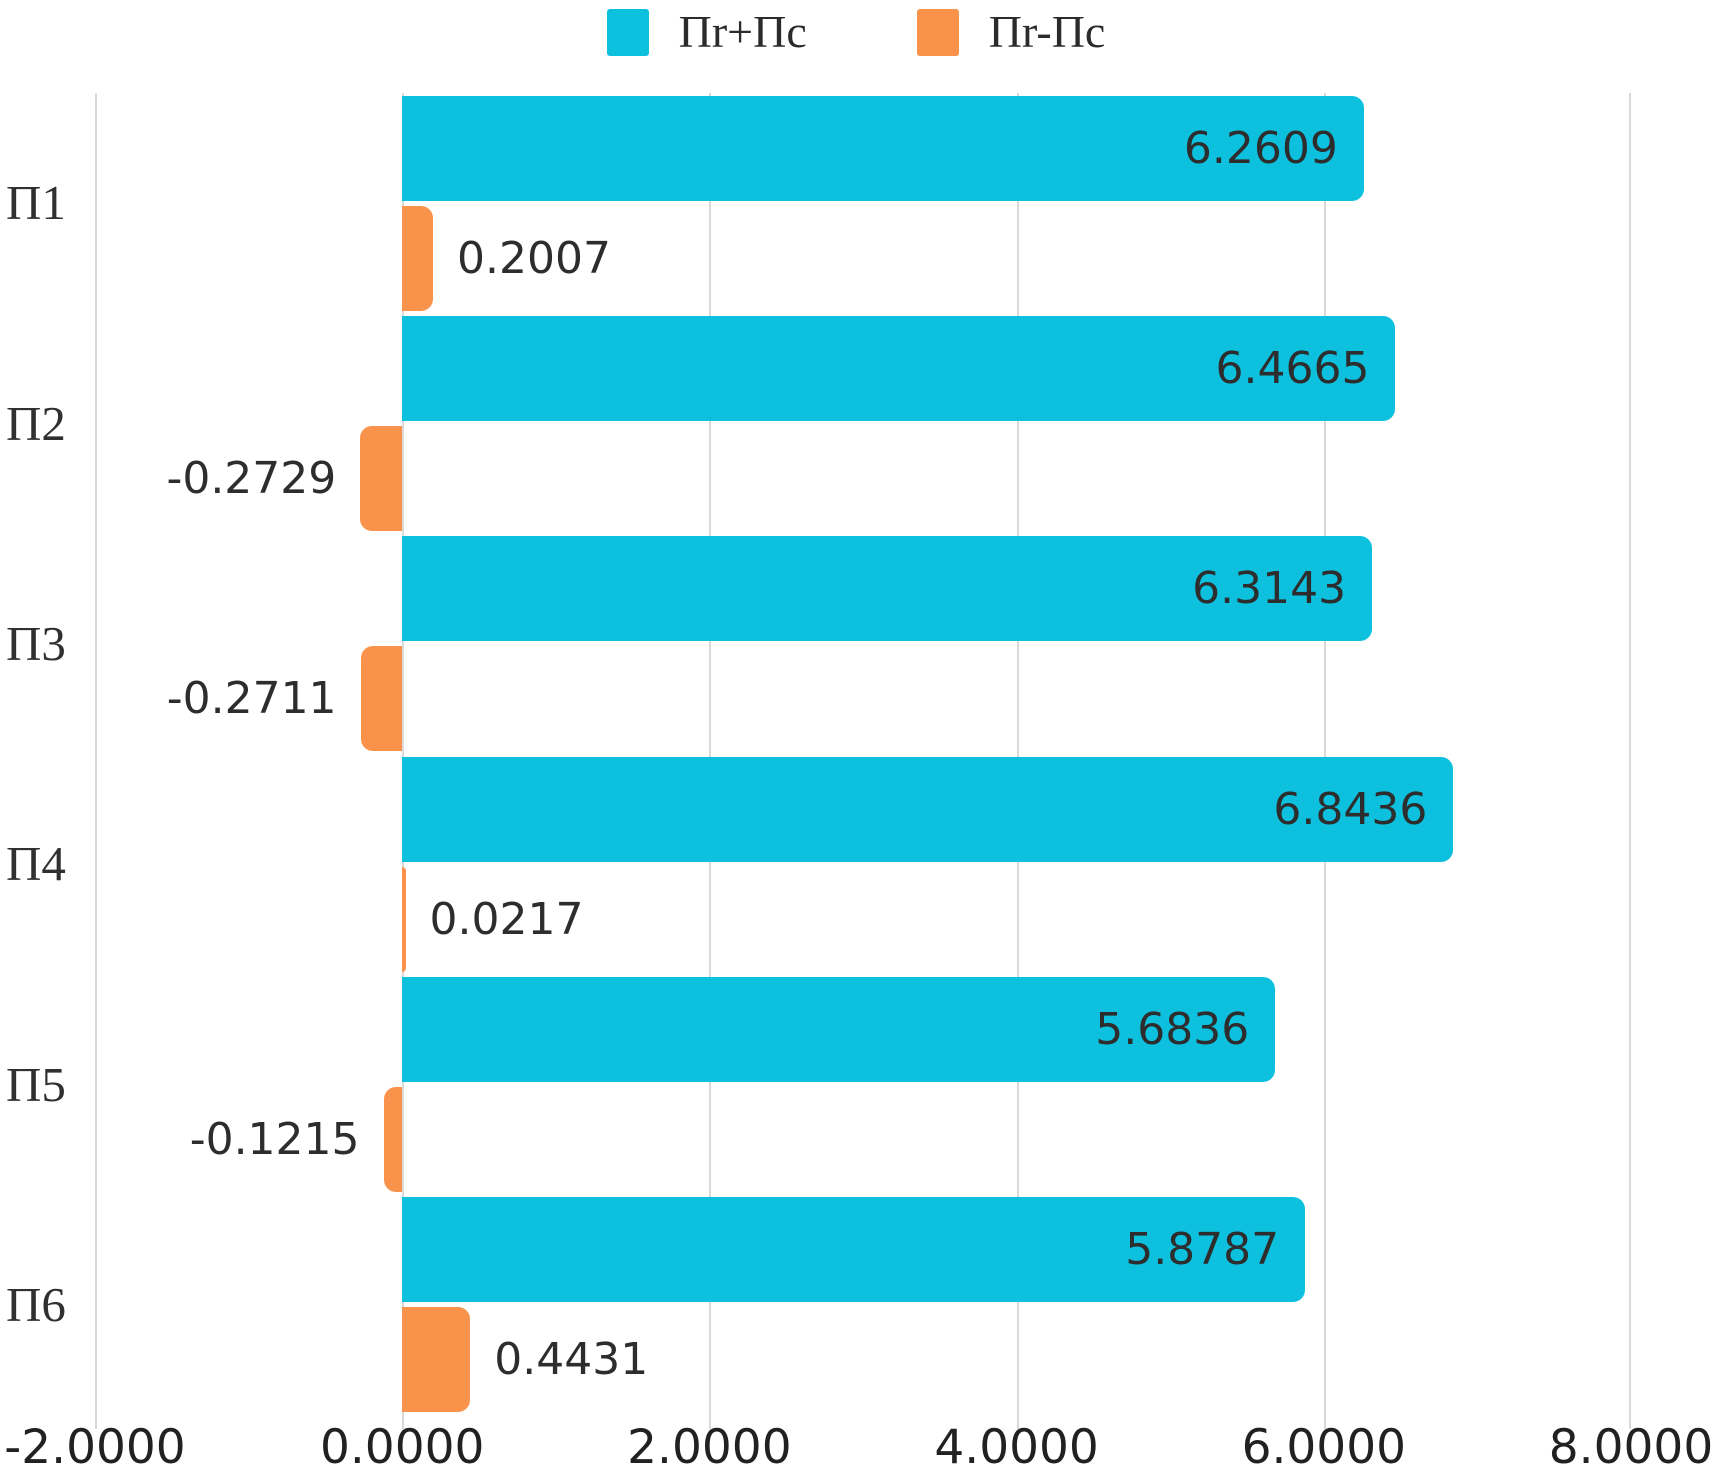  Describe the element at coordinates (36, 423) in the screenshot. I see `y-axis-label-П2: П2` at that location.